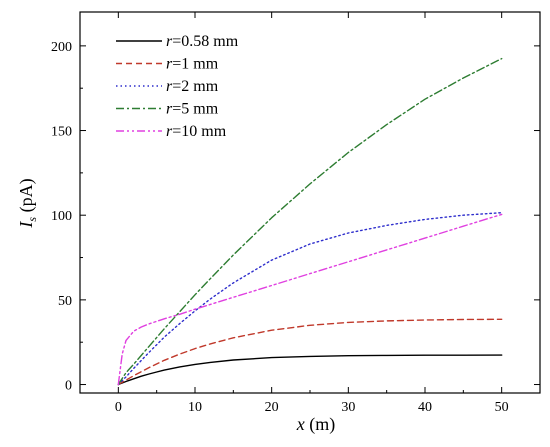  What do you see at coordinates (68, 386) in the screenshot?
I see `y-tick-label: 0` at bounding box center [68, 386].